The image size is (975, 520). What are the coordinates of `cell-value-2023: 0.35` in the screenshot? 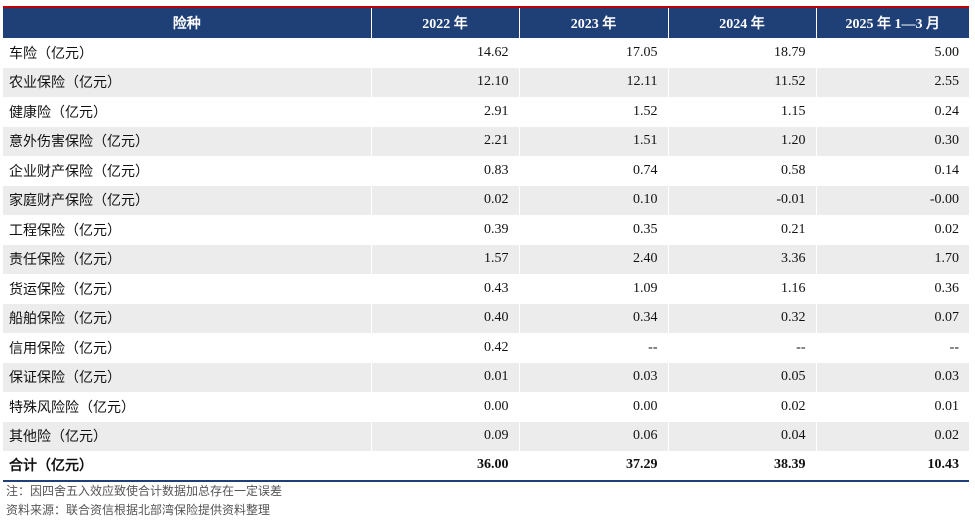 It's located at (593, 230).